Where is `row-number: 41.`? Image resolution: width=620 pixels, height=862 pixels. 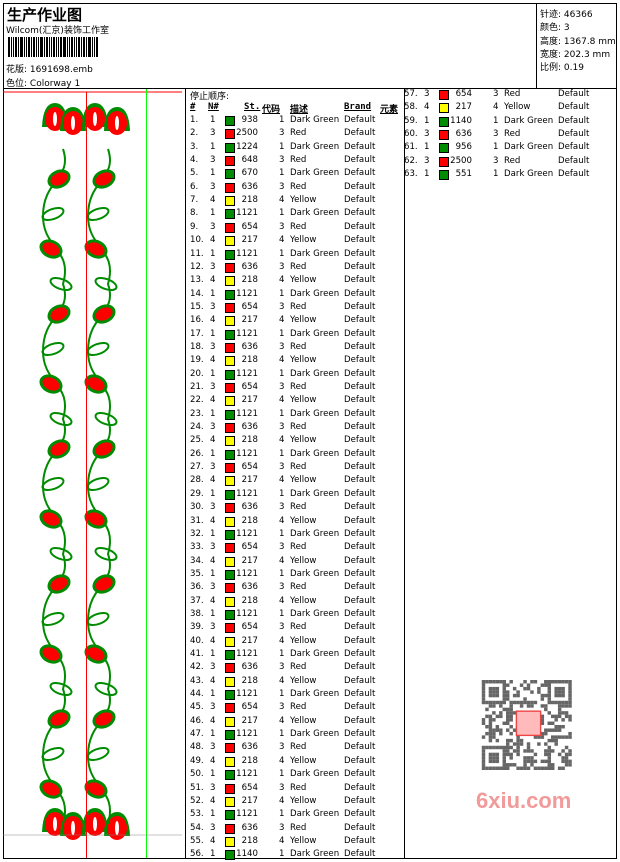
row-number: 41. is located at coordinates (197, 654).